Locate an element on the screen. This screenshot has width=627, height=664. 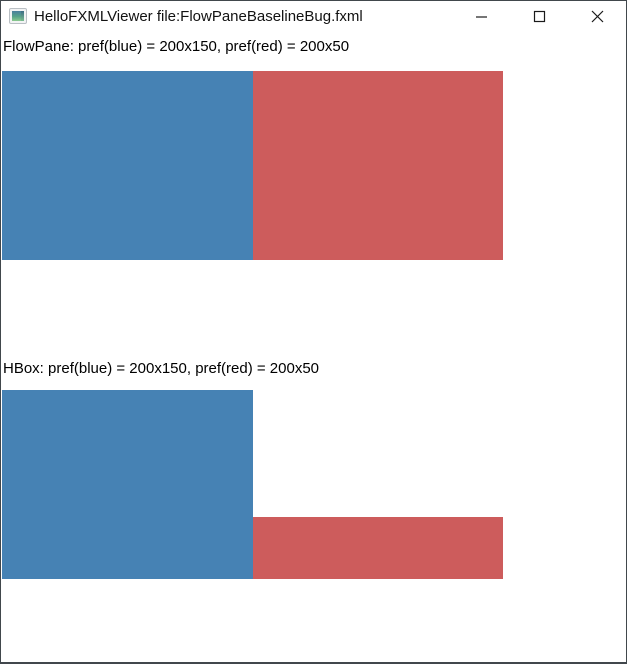
close-icon is located at coordinates (597, 16).